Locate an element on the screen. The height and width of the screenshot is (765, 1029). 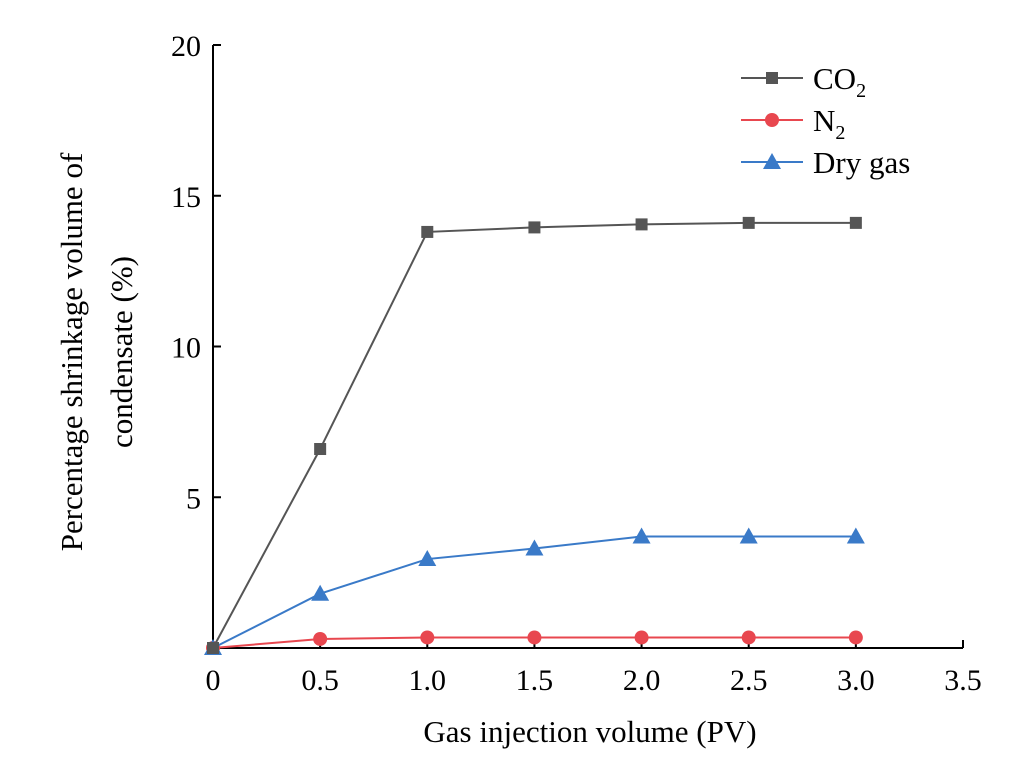
legend-marker-dry-gas is located at coordinates (772, 161).